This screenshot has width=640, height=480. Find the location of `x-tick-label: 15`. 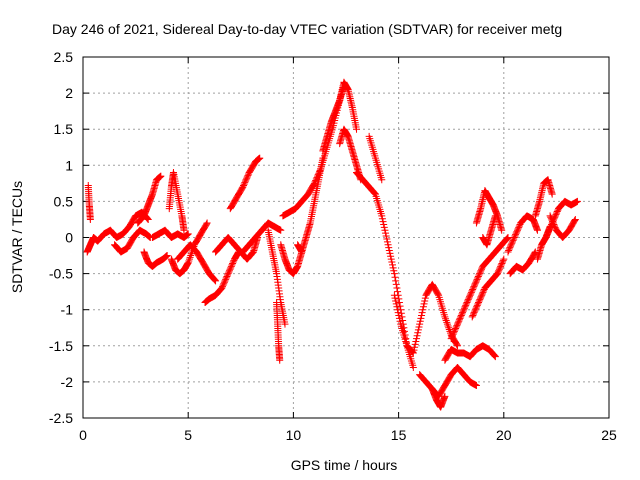

x-tick-label: 15 is located at coordinates (399, 435).